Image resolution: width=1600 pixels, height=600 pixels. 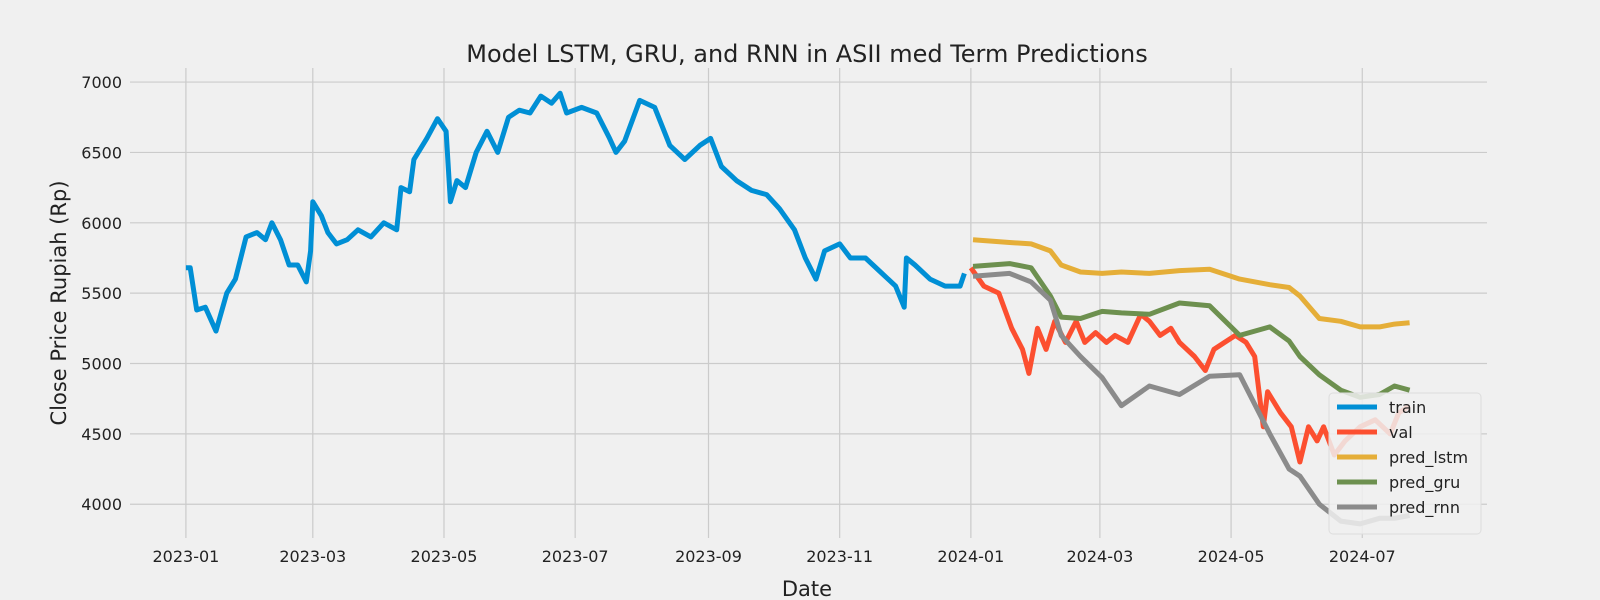 I want to click on x-tick-label: 2024-03, so click(x=1099, y=556).